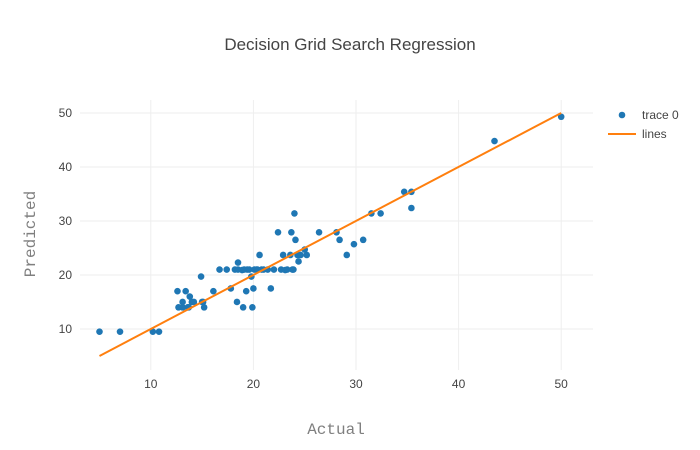  What do you see at coordinates (66, 113) in the screenshot?
I see `y-tick-label: 50` at bounding box center [66, 113].